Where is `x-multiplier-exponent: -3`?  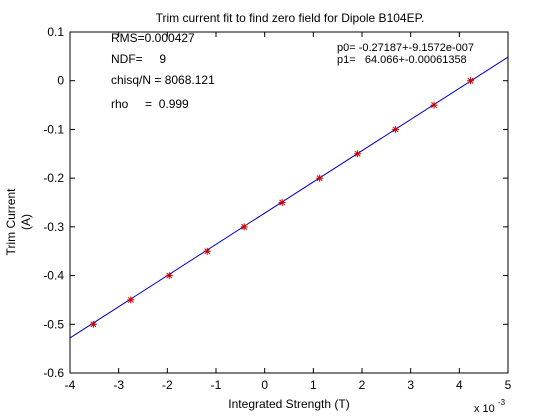
x-multiplier-exponent: -3 is located at coordinates (502, 402).